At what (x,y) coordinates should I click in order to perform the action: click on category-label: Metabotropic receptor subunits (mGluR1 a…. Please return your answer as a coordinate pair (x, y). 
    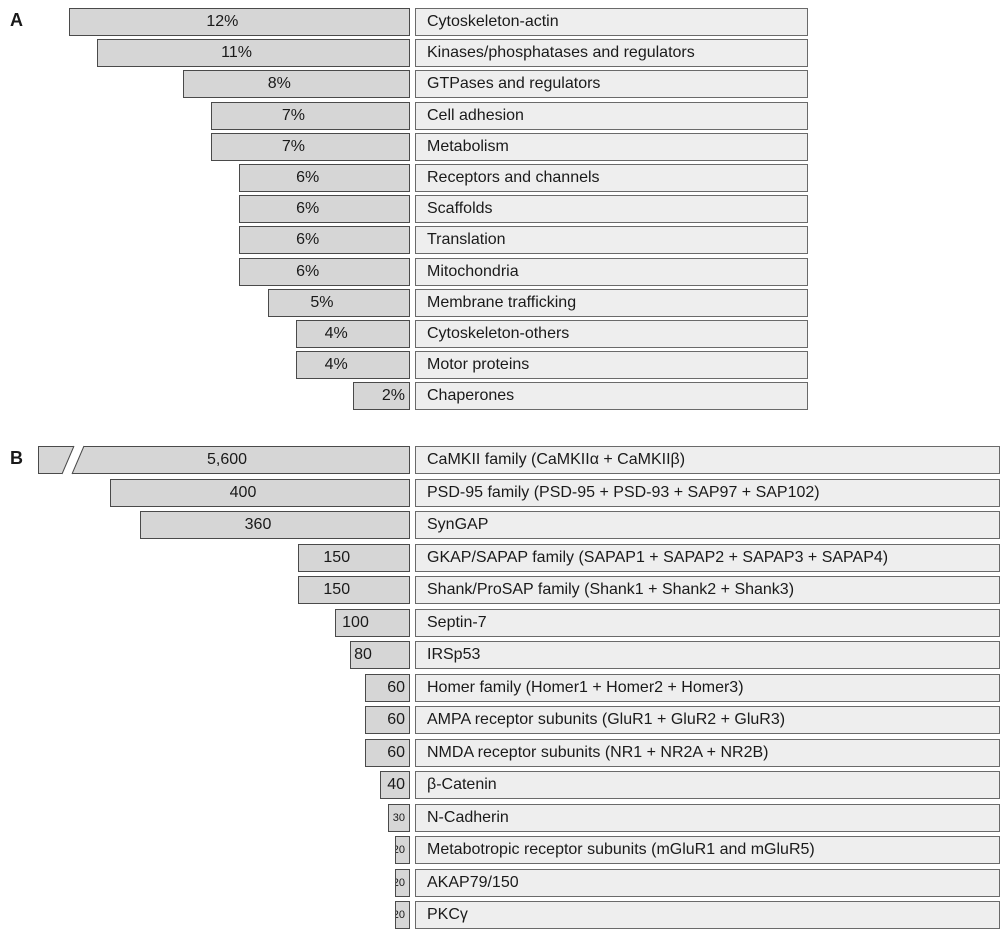
    Looking at the image, I should click on (707, 850).